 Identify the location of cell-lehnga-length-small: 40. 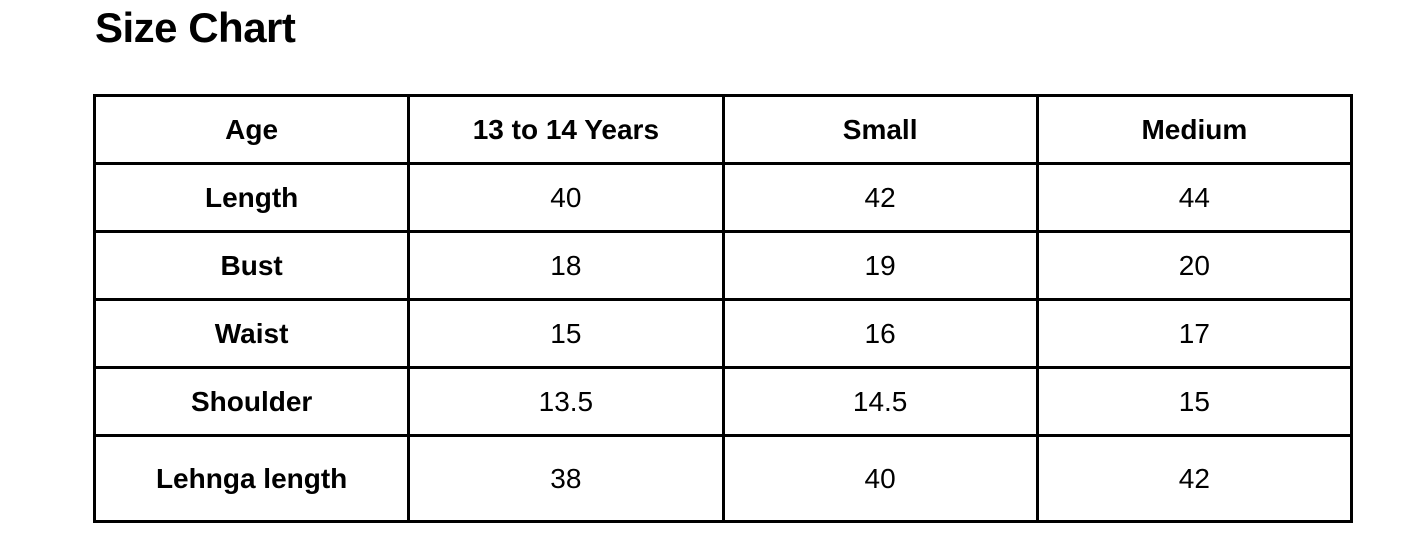
(880, 478).